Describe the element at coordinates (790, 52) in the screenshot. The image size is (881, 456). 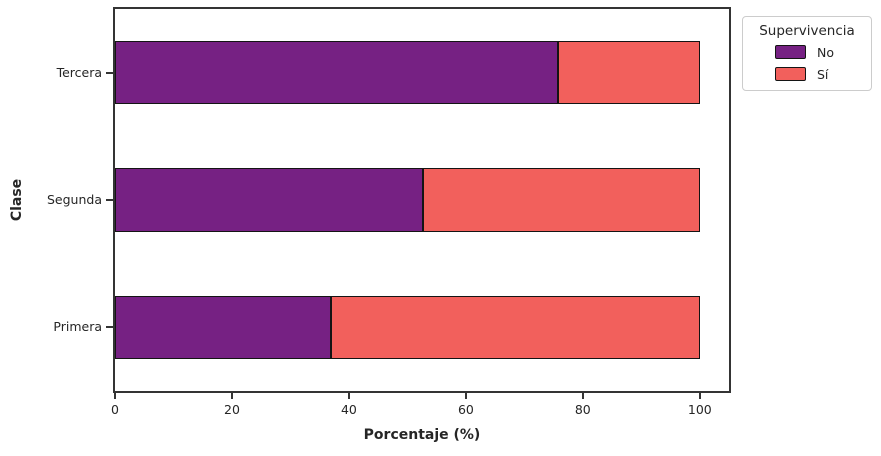
I see `legend-swatch-no` at that location.